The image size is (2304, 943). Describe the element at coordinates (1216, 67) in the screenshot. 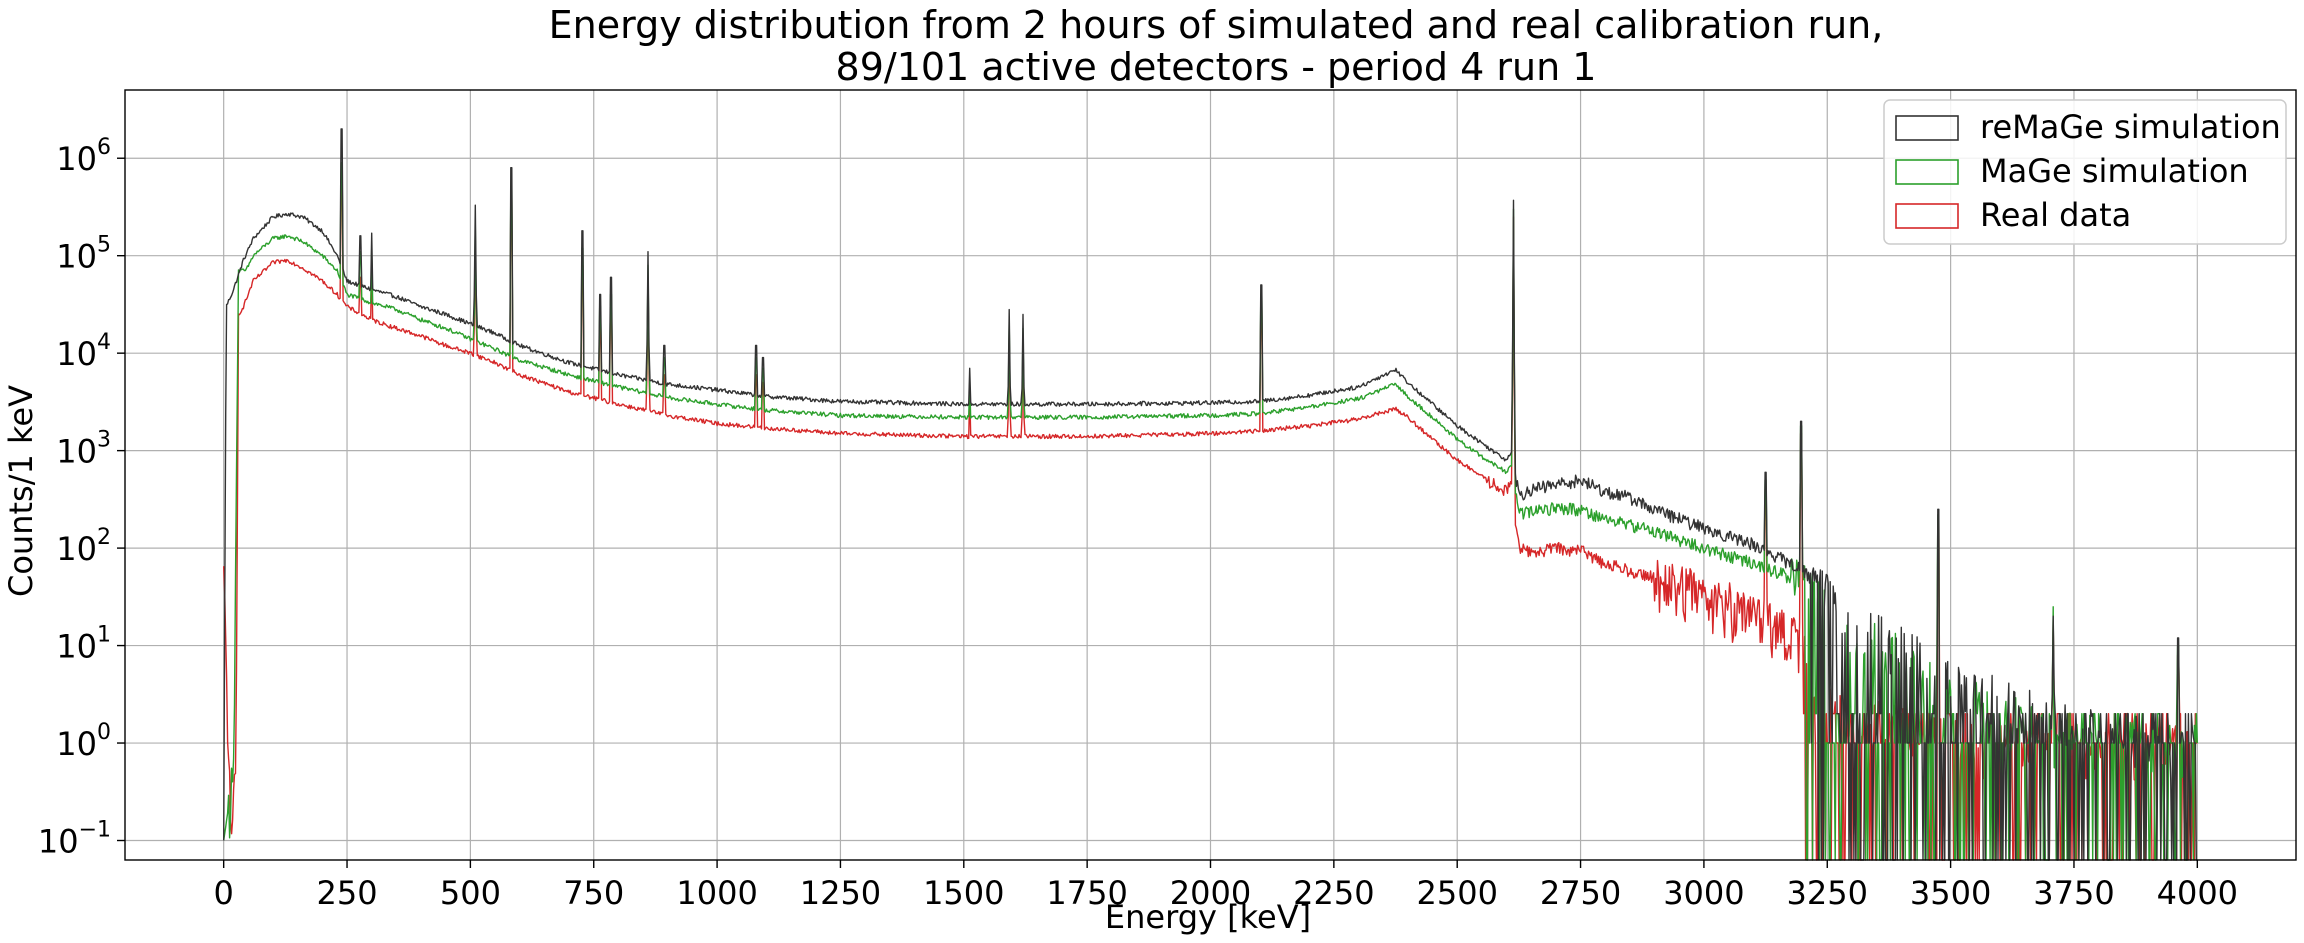

I see `chart-subtitle: 89/101 active detectors - period 4 run 1` at that location.